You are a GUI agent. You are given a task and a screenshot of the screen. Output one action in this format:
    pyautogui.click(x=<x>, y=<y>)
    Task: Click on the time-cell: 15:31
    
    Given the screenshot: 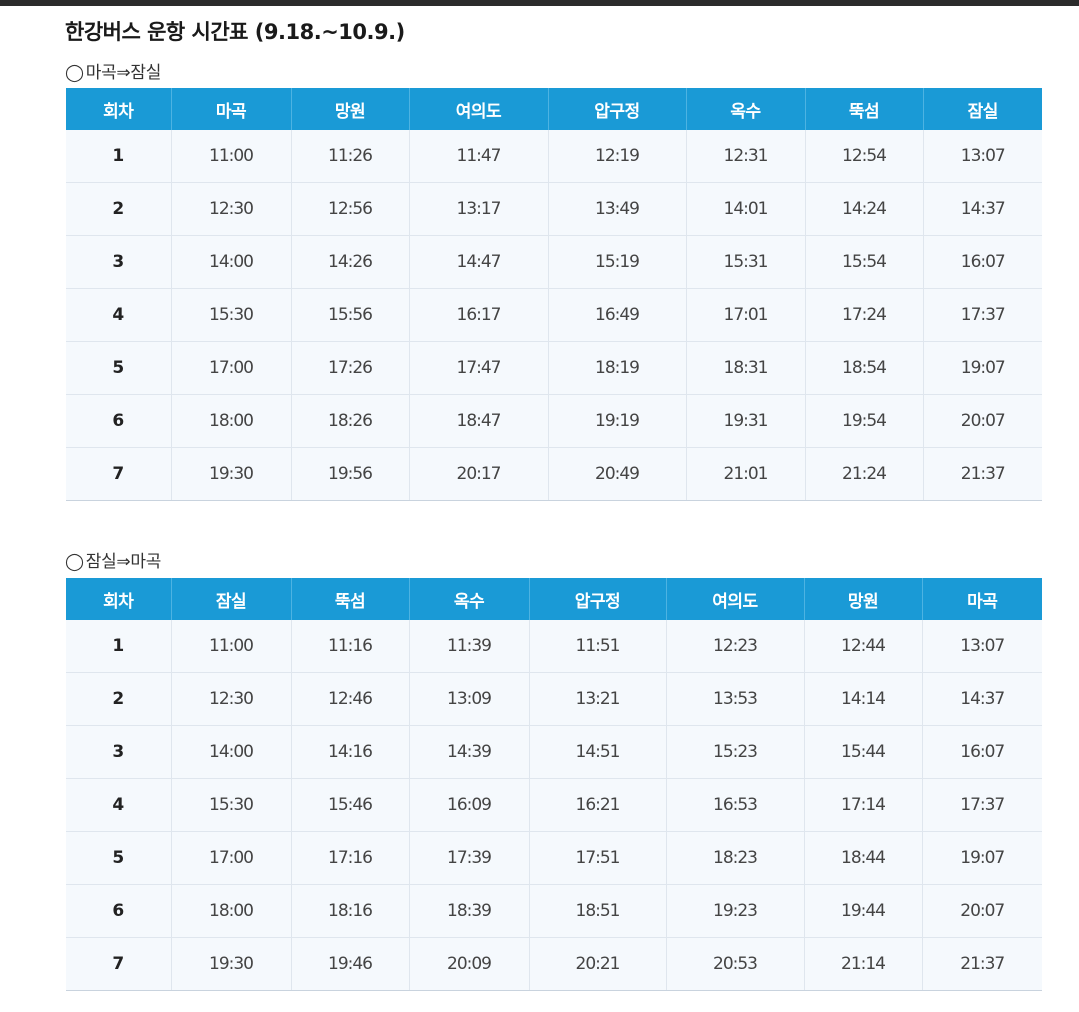 What is the action you would take?
    pyautogui.click(x=745, y=262)
    